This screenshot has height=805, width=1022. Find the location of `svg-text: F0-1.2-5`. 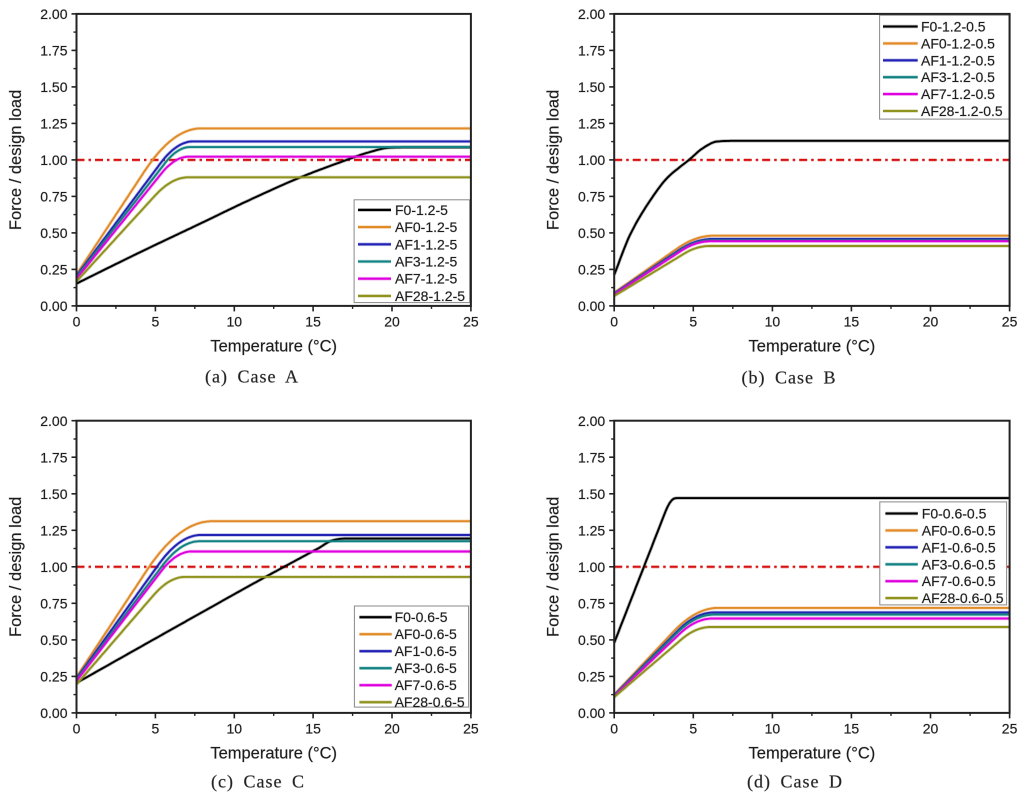

svg-text: F0-1.2-5 is located at coordinates (421, 210).